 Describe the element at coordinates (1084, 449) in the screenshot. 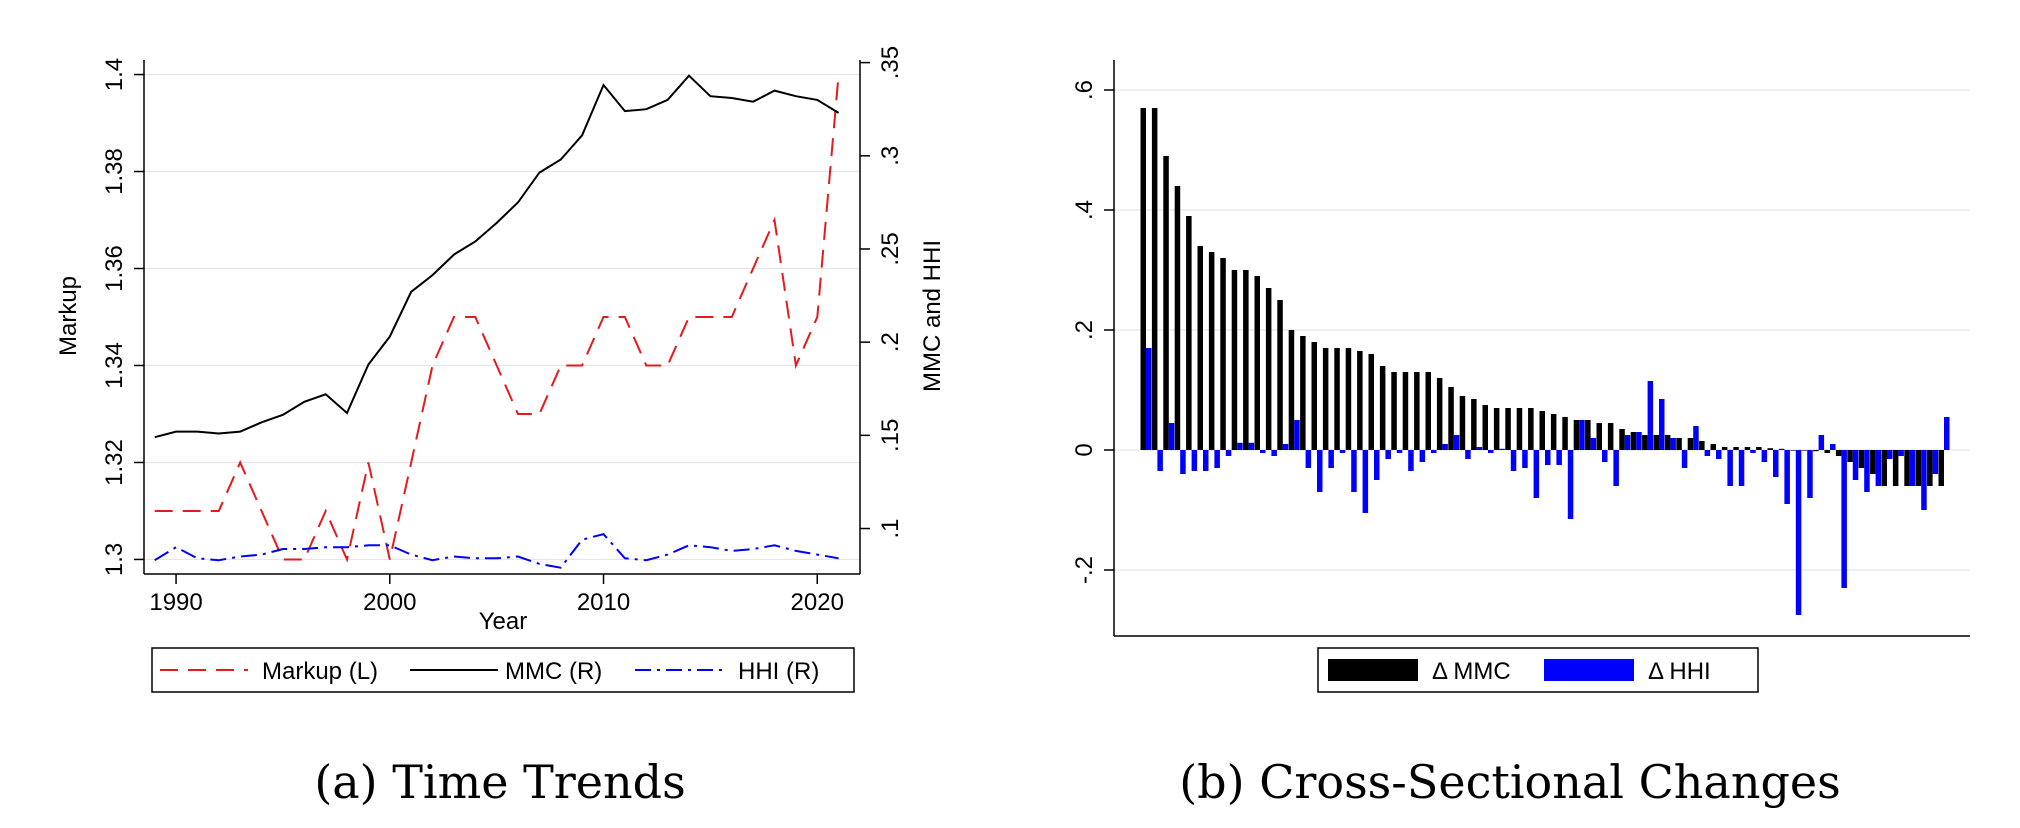

I see `panel-b-y-tick-label: 0` at that location.